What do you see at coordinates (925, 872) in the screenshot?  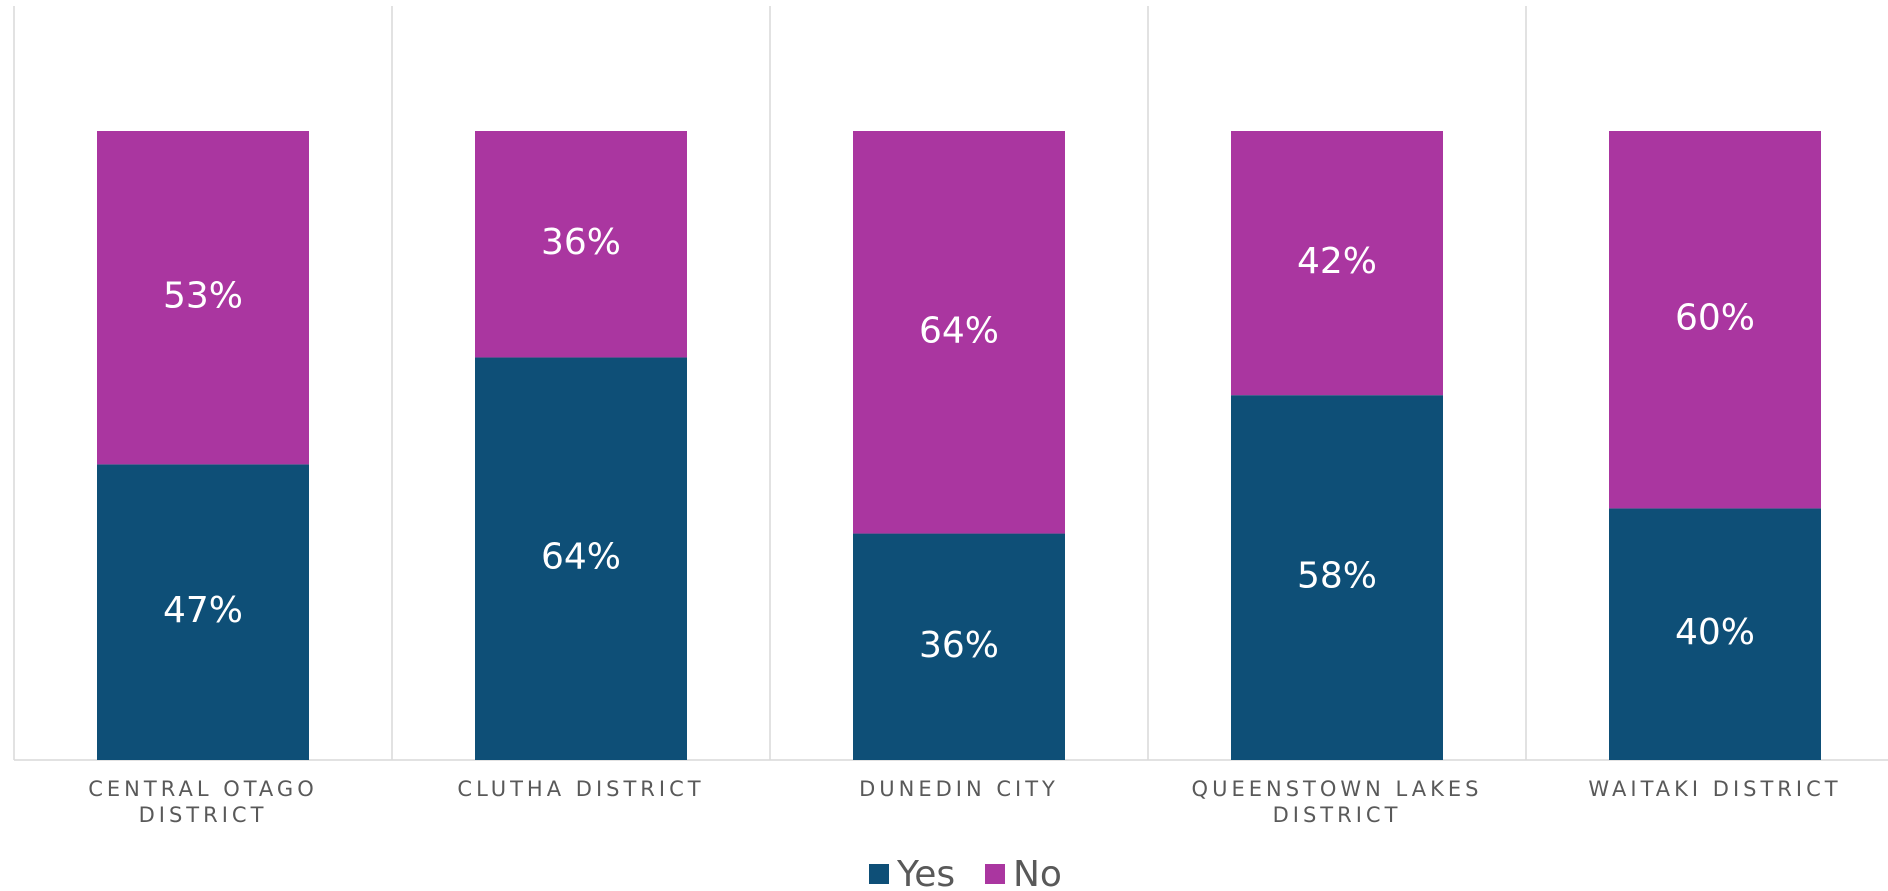 I see `legend-label: Yes` at bounding box center [925, 872].